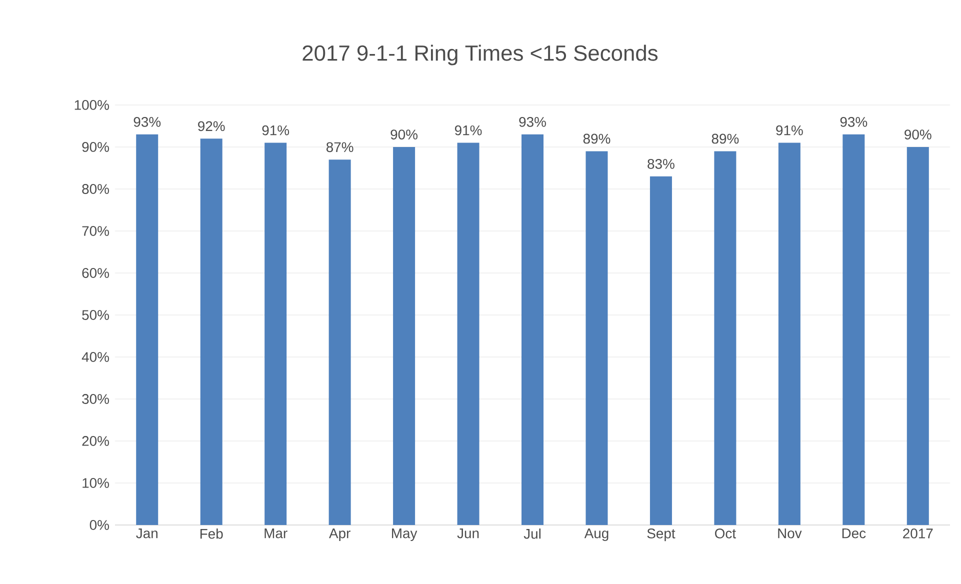 The height and width of the screenshot is (584, 961). Describe the element at coordinates (211, 533) in the screenshot. I see `x-tick-label: Feb` at that location.